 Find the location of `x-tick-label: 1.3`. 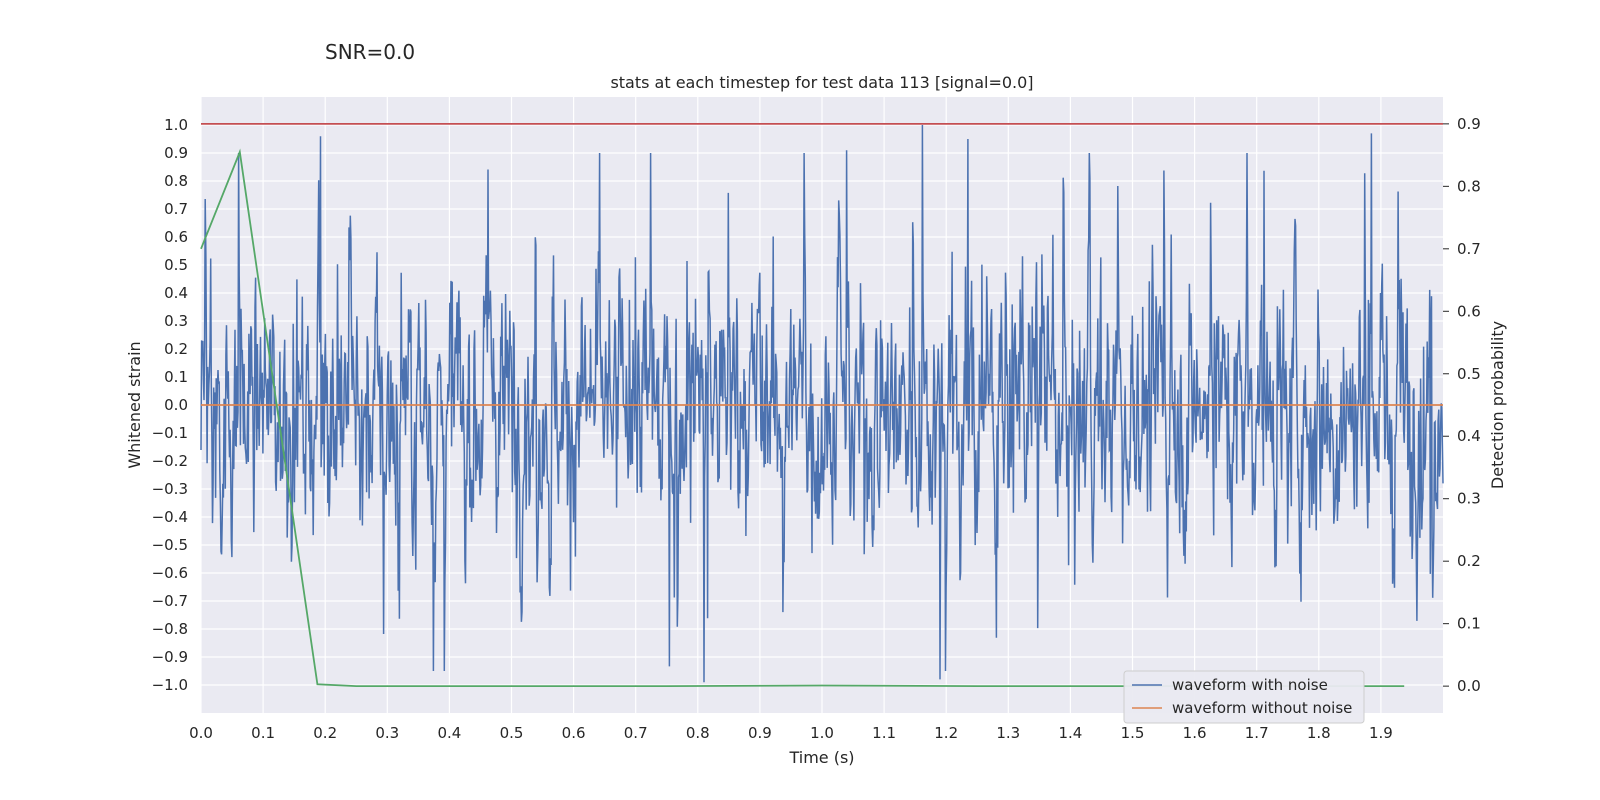

x-tick-label: 1.3 is located at coordinates (1008, 733).